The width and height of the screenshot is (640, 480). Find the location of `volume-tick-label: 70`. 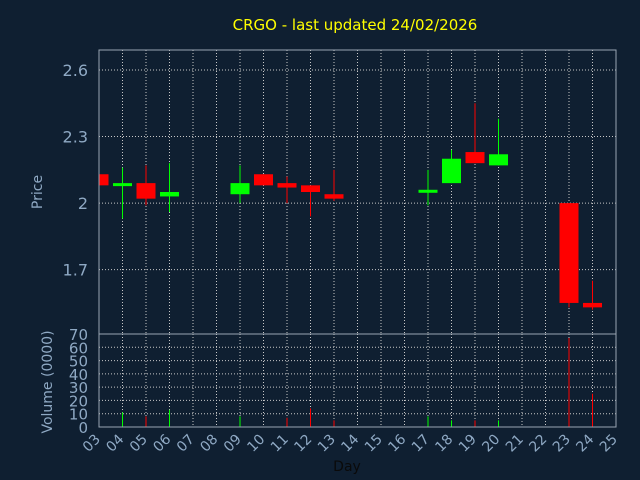

volume-tick-label: 70 is located at coordinates (78, 335).